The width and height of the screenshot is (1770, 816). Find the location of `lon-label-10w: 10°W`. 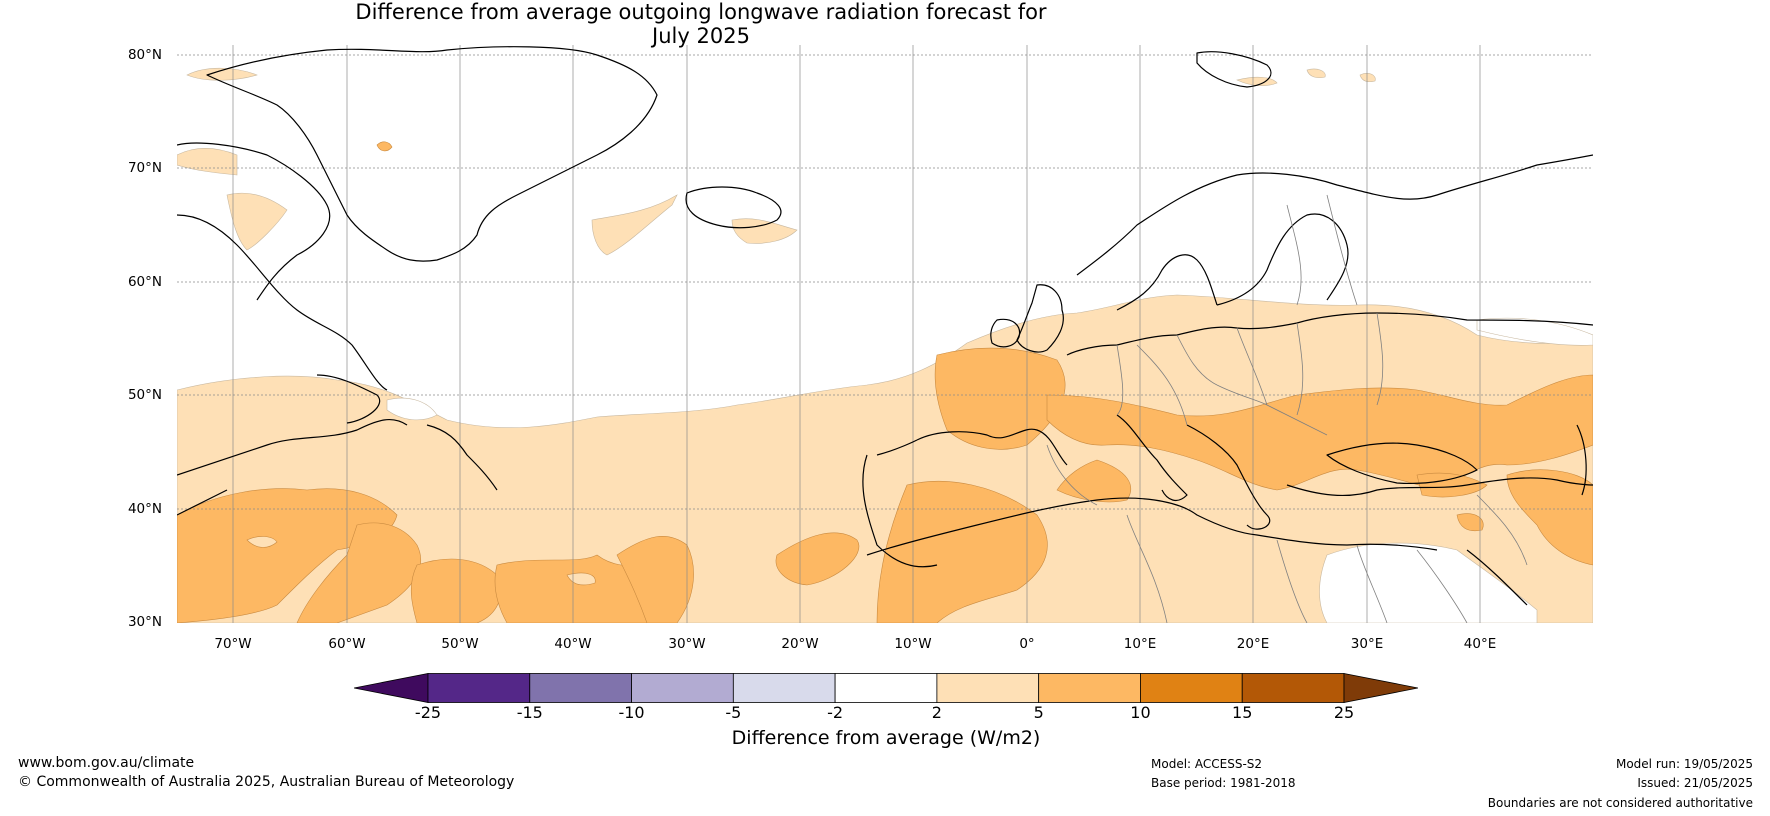

lon-label-10w: 10°W is located at coordinates (913, 644).